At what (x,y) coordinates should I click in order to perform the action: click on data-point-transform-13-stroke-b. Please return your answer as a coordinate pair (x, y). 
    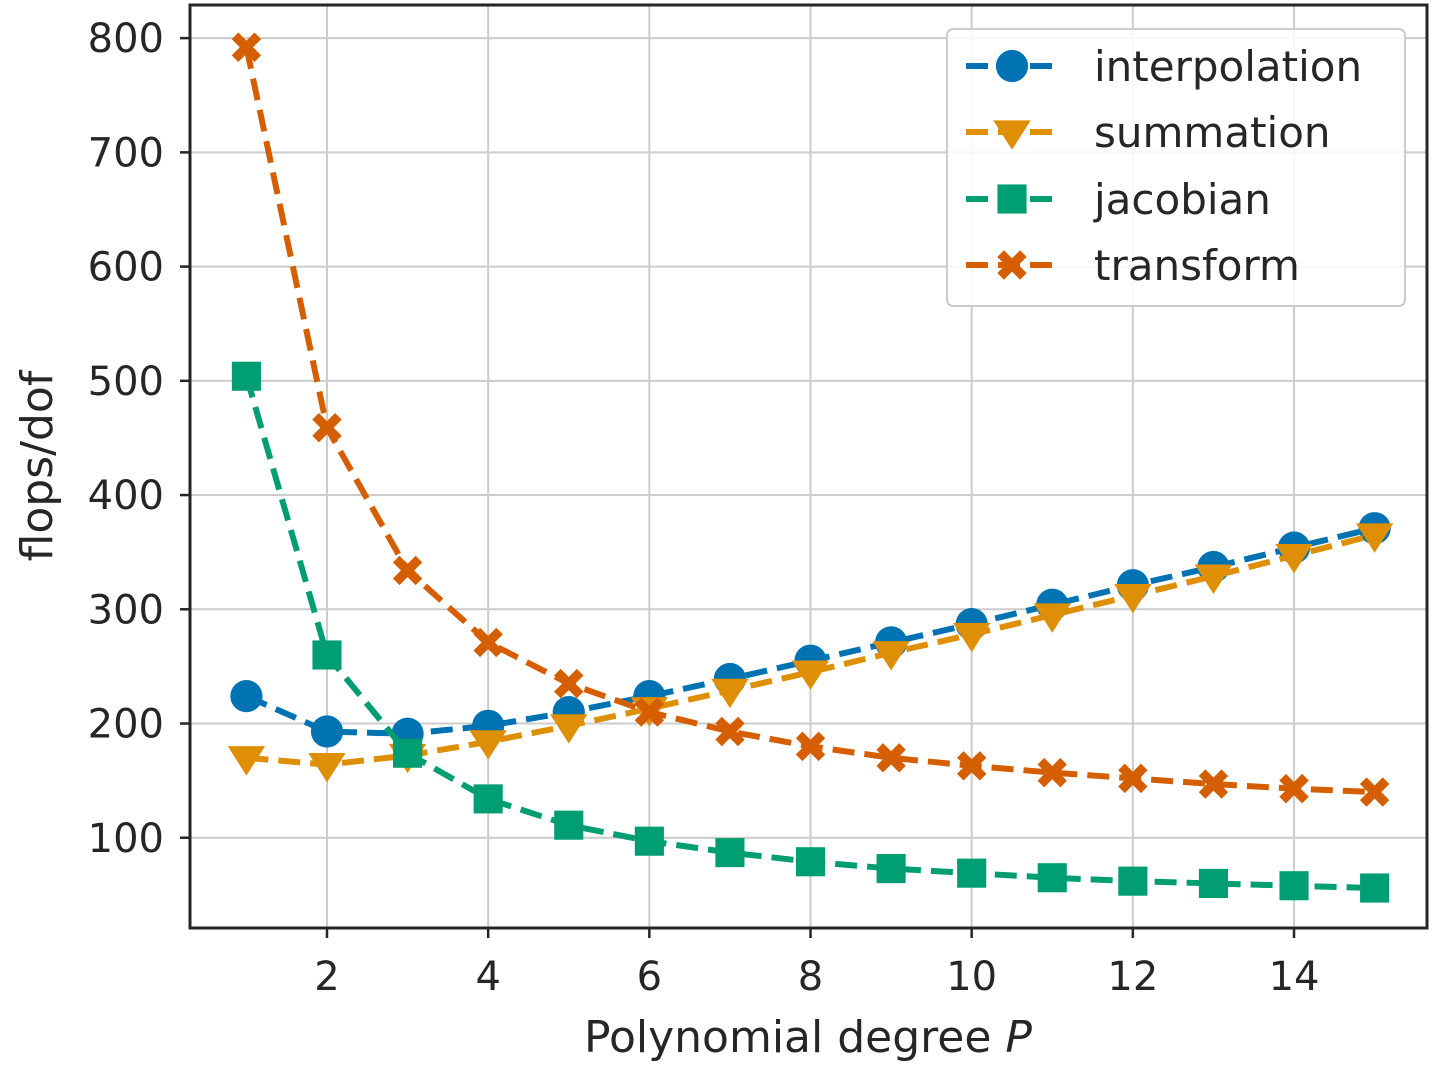
    Looking at the image, I should click on (1213, 784).